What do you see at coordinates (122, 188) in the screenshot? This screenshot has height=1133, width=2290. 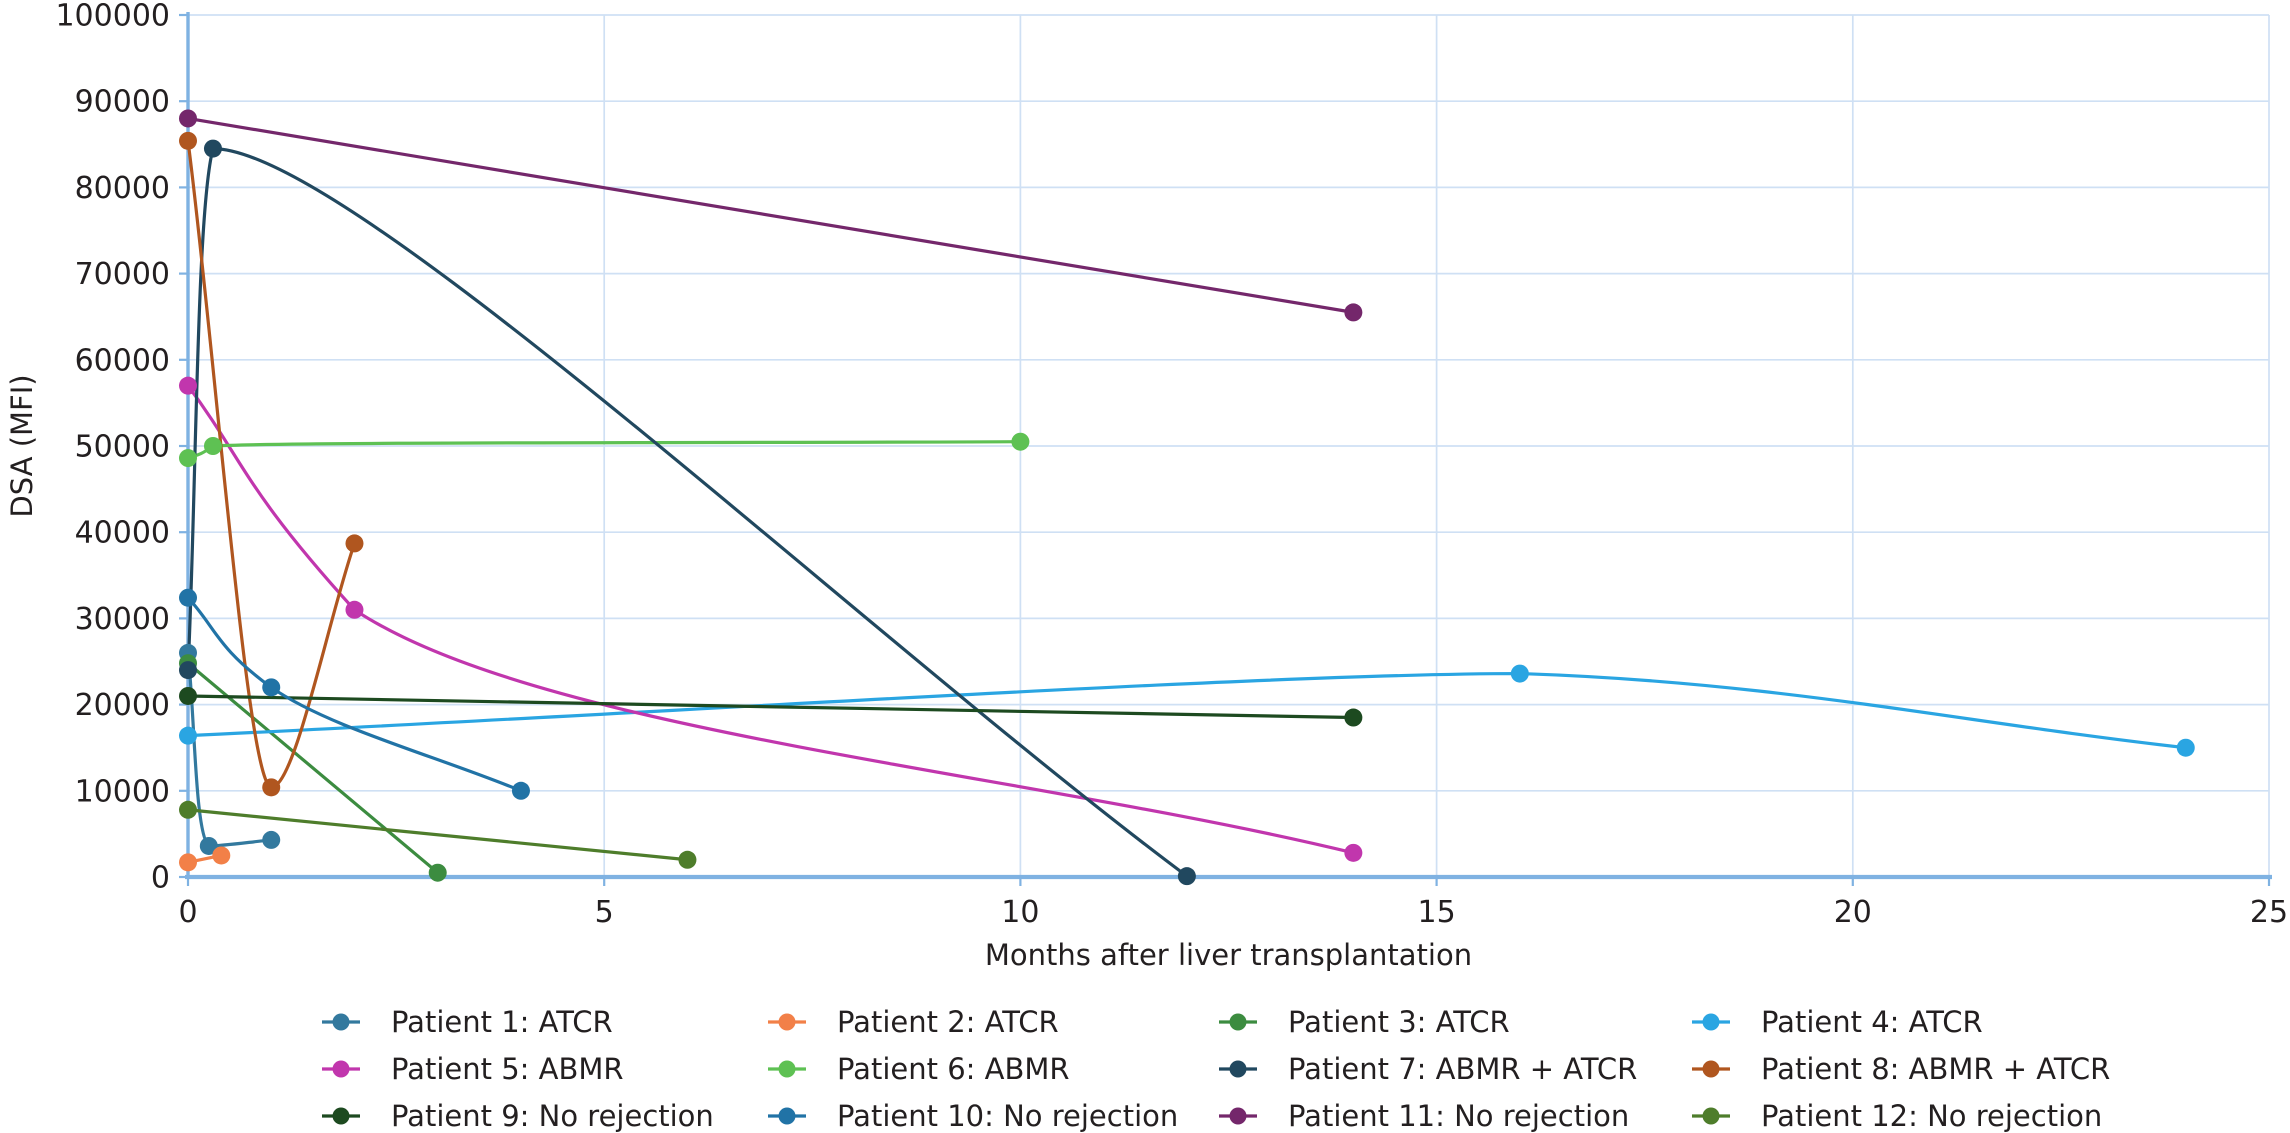 I see `y-tick-label: 80000` at bounding box center [122, 188].